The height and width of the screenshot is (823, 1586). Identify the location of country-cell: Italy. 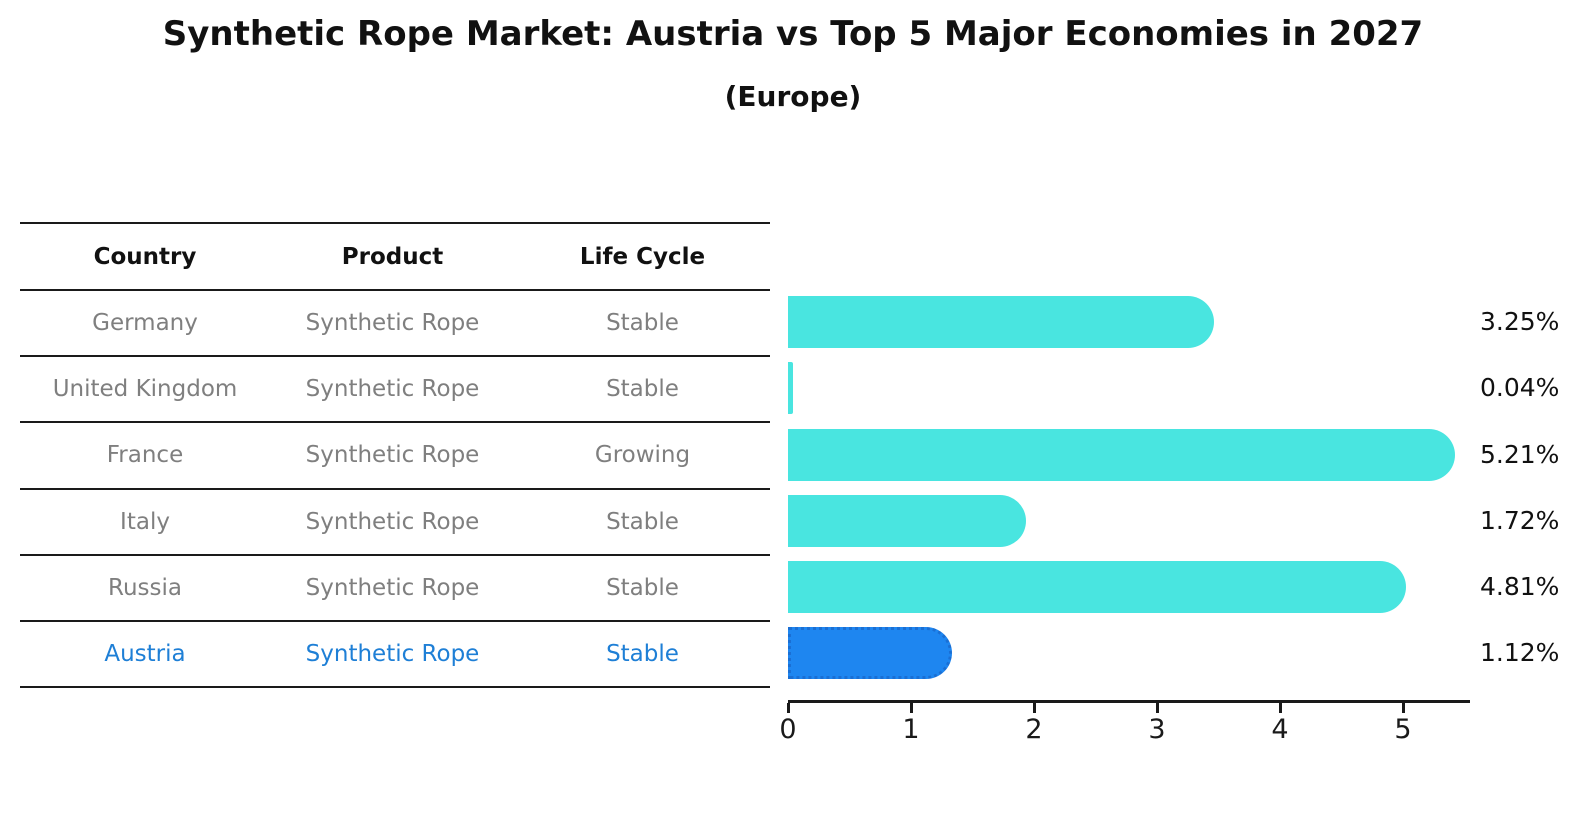
(145, 521).